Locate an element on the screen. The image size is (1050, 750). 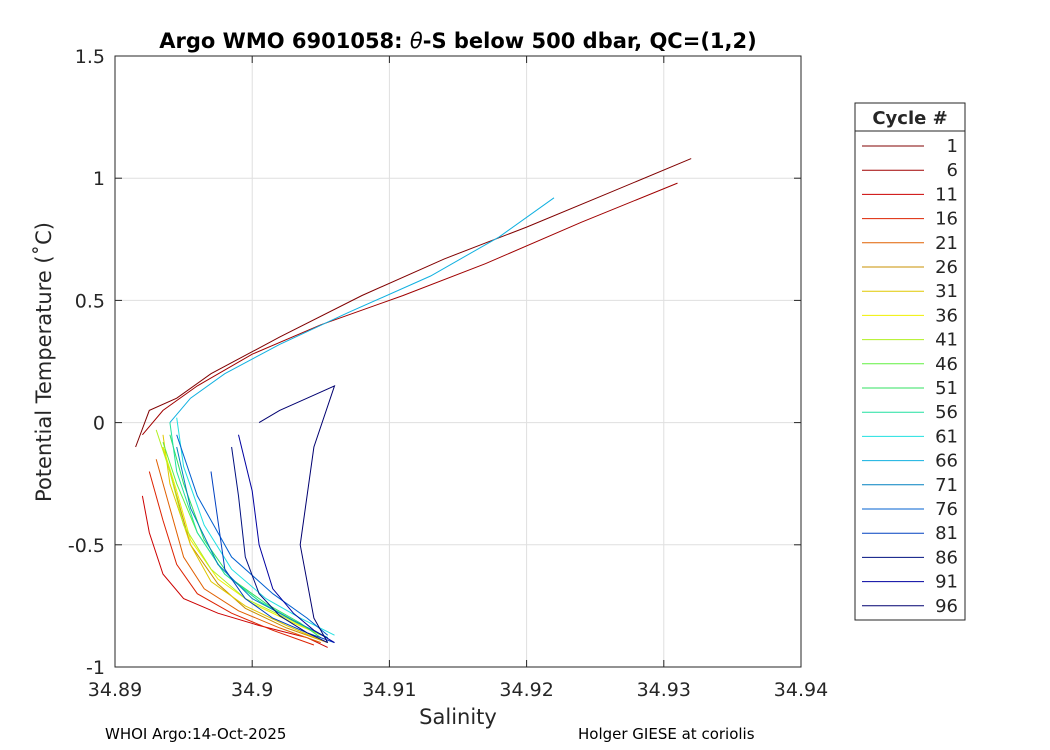
legend-label-cycle-46: 46 is located at coordinates (946, 364).